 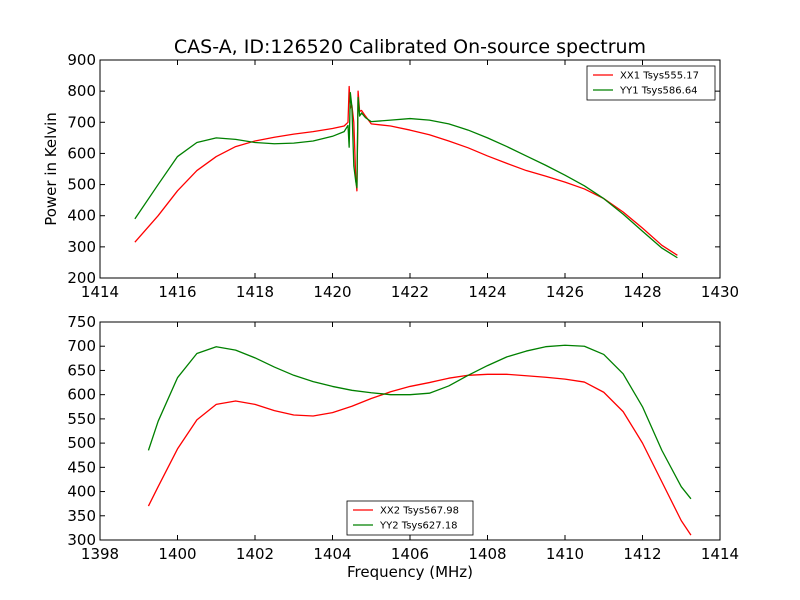 I want to click on y-tick-label: 550, so click(x=81, y=419).